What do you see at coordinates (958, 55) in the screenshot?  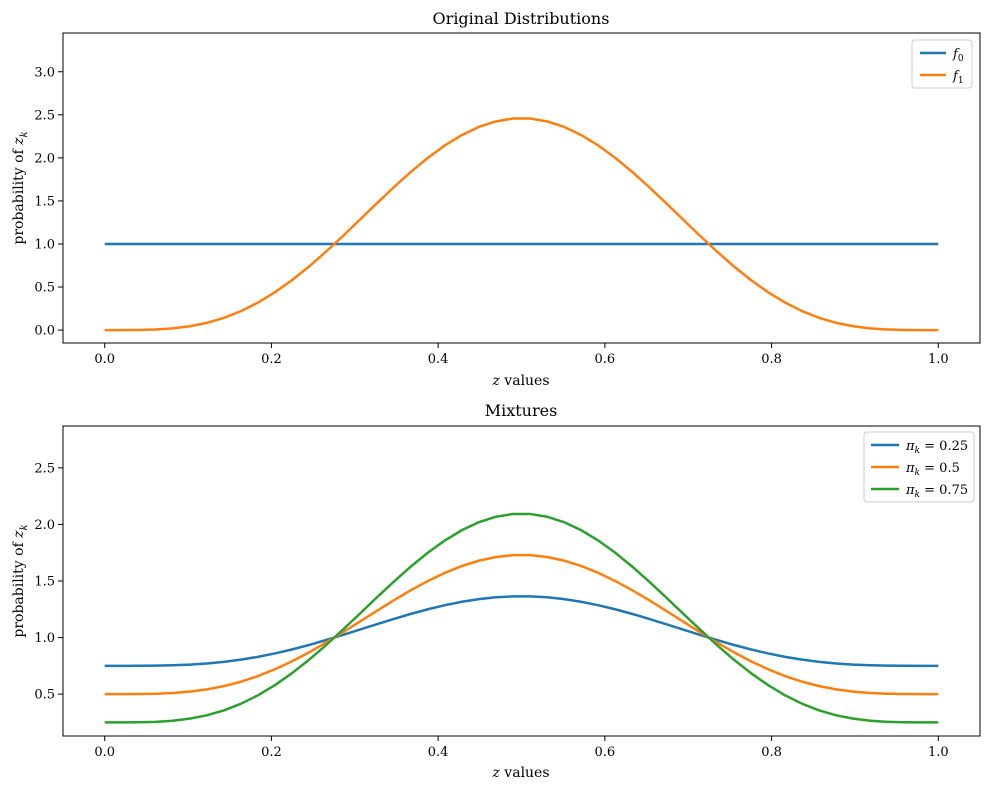 I see `legend-label-f0: f0` at bounding box center [958, 55].